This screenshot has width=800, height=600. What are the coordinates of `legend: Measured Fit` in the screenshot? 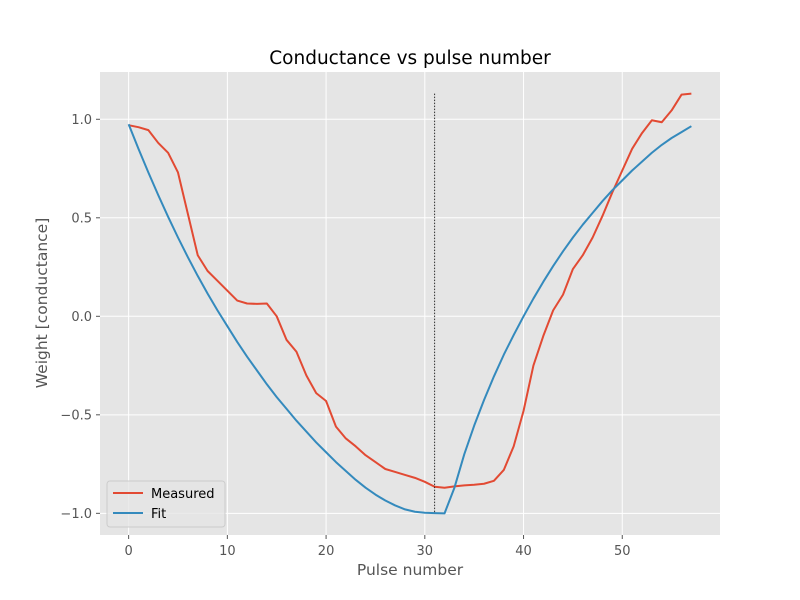 It's located at (166, 504).